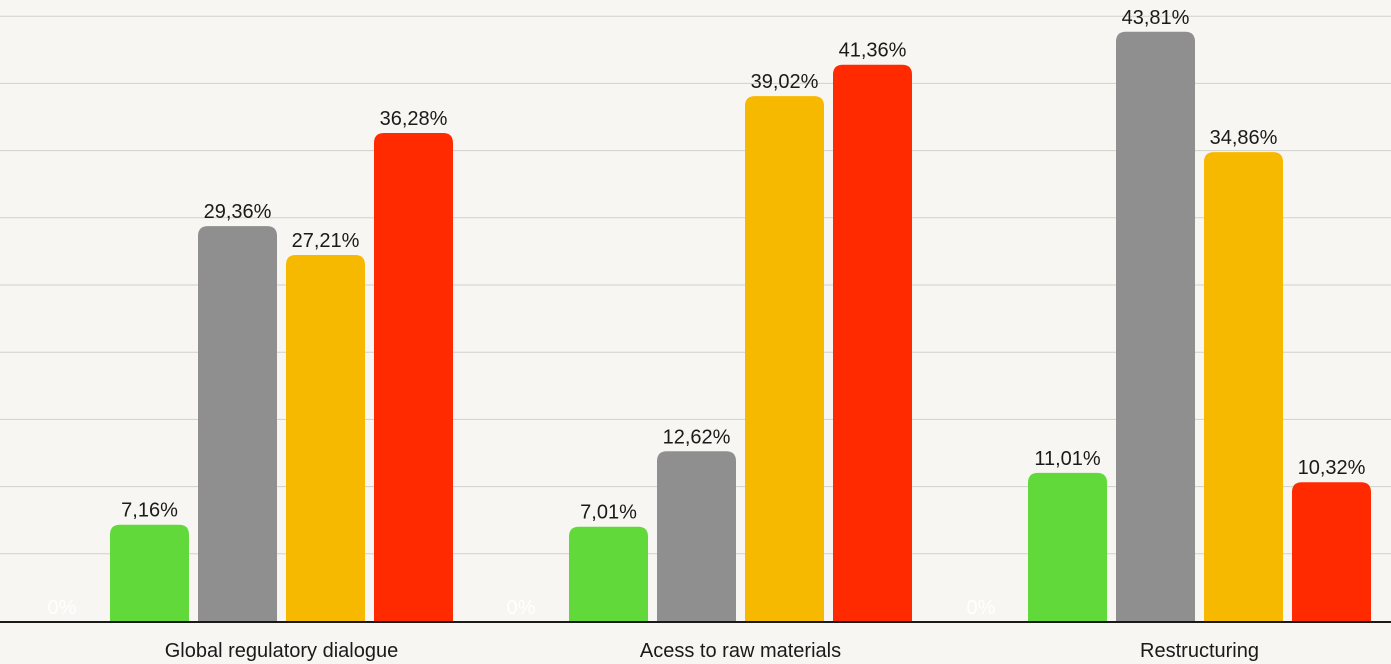 The image size is (1391, 664). I want to click on data-label: 41,36%, so click(873, 51).